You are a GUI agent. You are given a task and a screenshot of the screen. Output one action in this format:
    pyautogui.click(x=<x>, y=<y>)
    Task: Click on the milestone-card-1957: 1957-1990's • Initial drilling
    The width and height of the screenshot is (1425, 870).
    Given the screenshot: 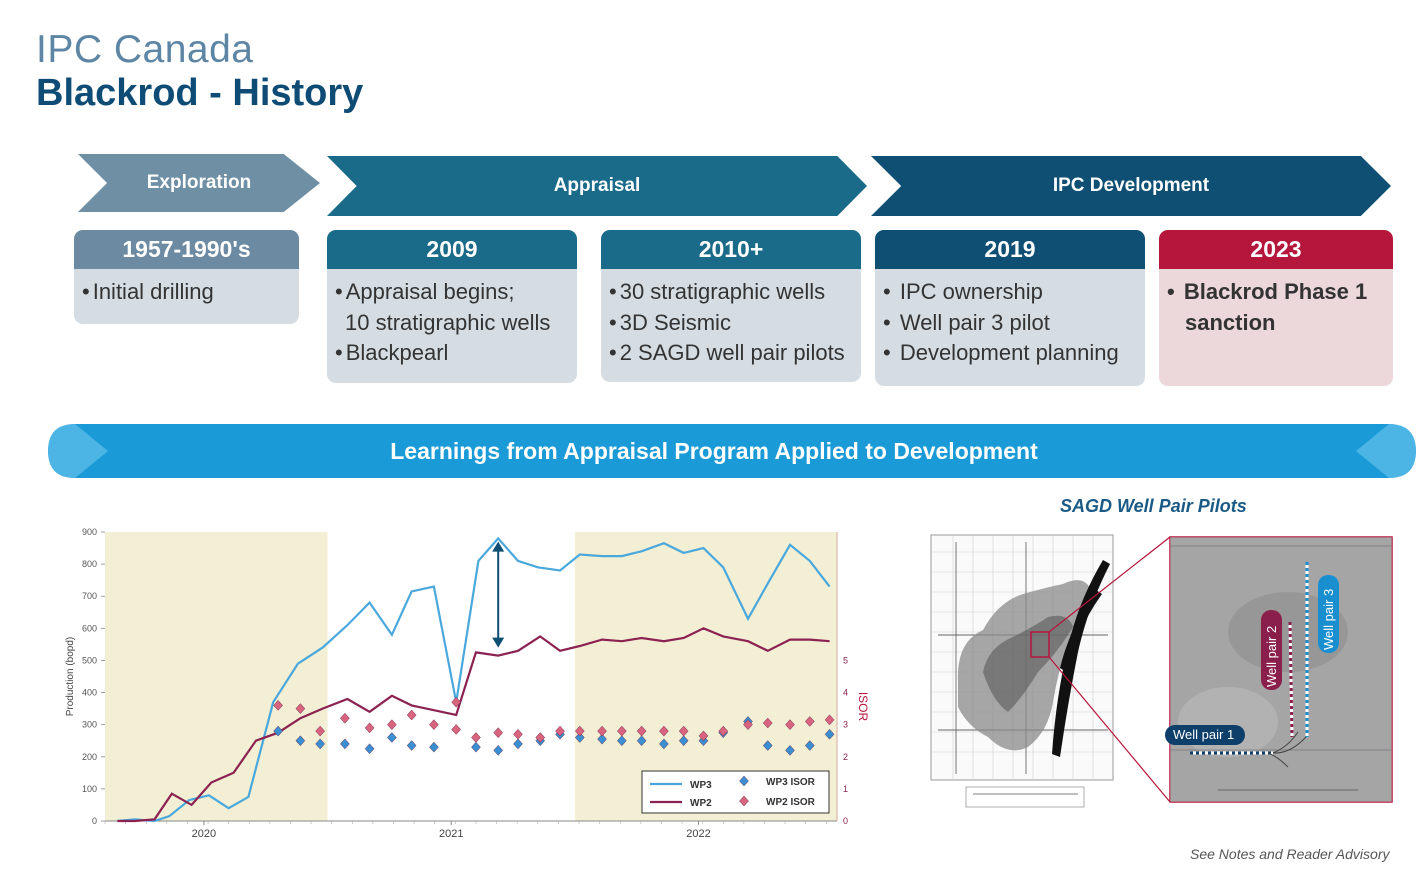 What is the action you would take?
    pyautogui.click(x=186, y=277)
    